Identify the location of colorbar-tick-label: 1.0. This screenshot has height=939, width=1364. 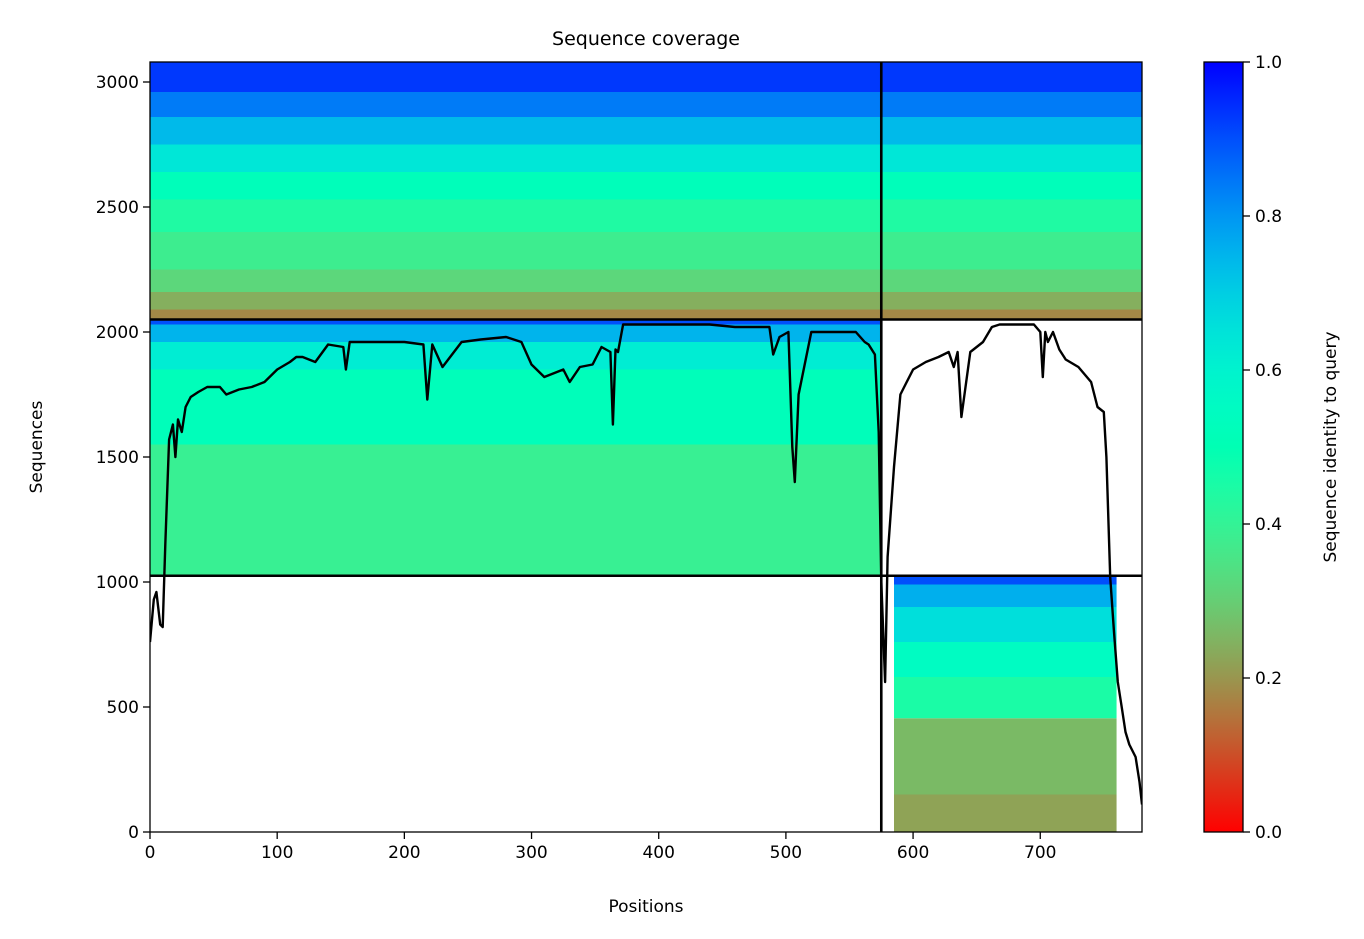
(1268, 63).